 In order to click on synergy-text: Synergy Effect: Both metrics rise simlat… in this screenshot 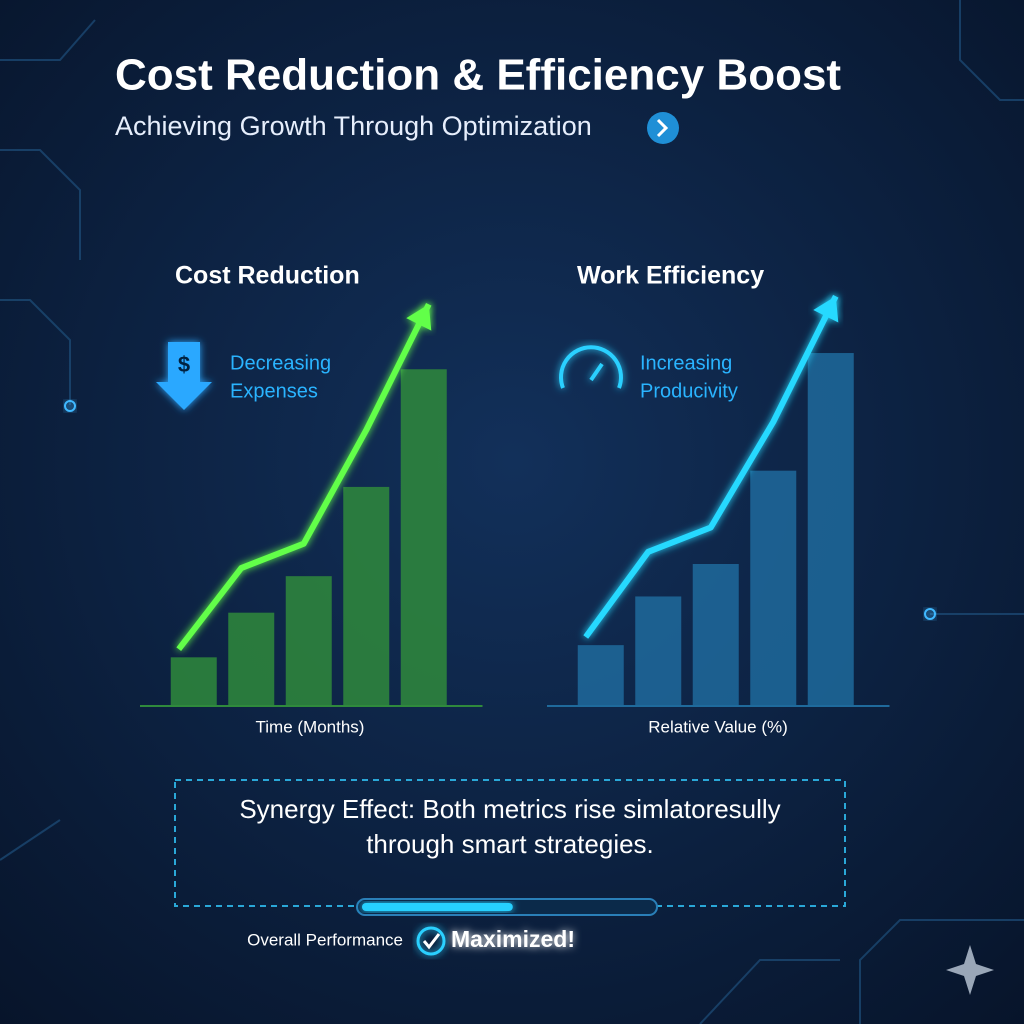, I will do `click(509, 809)`.